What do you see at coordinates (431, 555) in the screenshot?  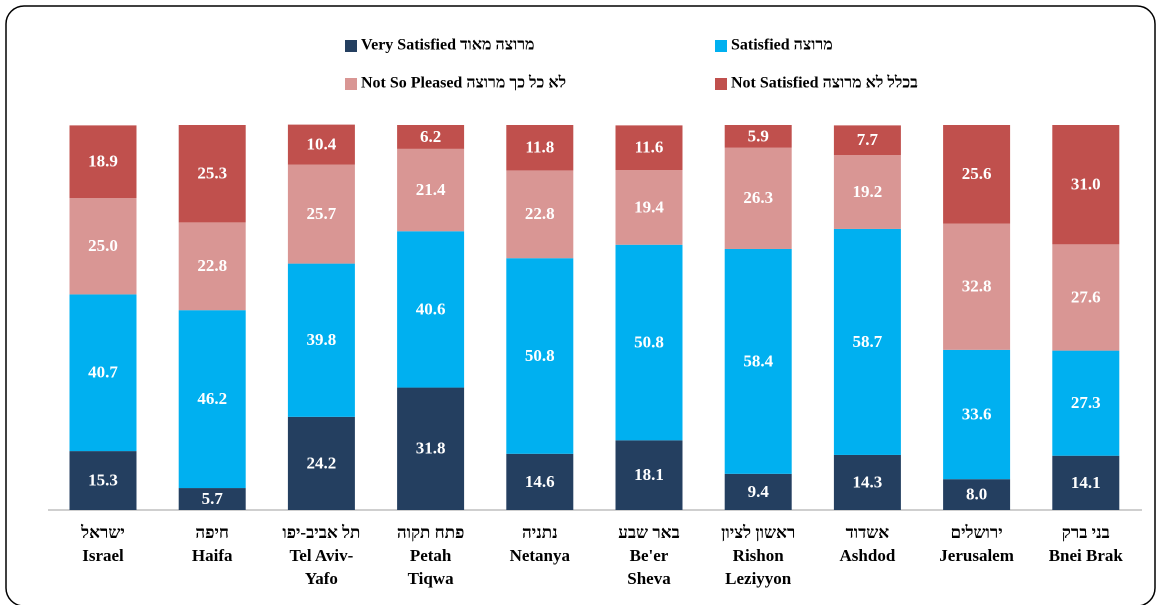 I see `x-tick-label: Petah` at bounding box center [431, 555].